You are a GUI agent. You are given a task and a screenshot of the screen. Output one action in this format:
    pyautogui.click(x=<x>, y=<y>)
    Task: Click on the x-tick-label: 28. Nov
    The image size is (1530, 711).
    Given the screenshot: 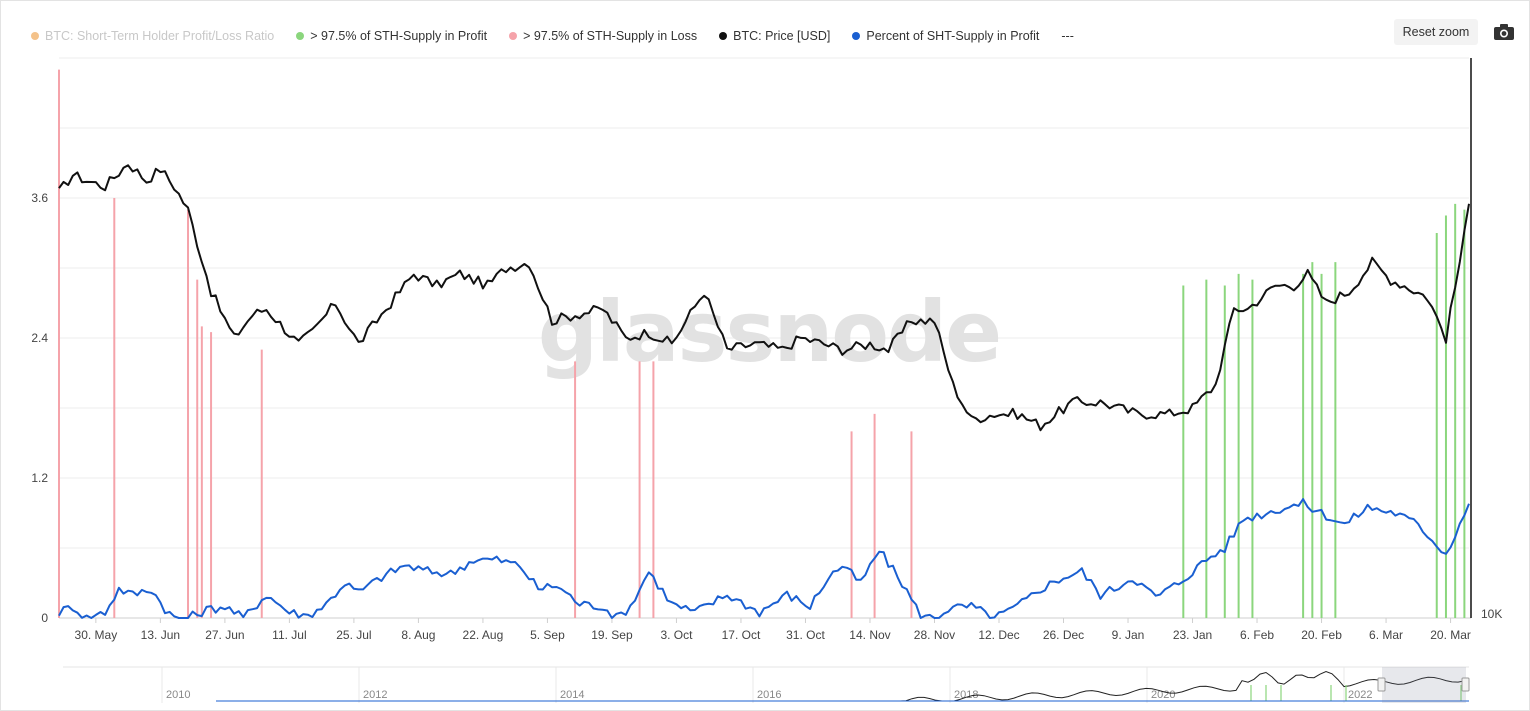 What is the action you would take?
    pyautogui.click(x=934, y=635)
    